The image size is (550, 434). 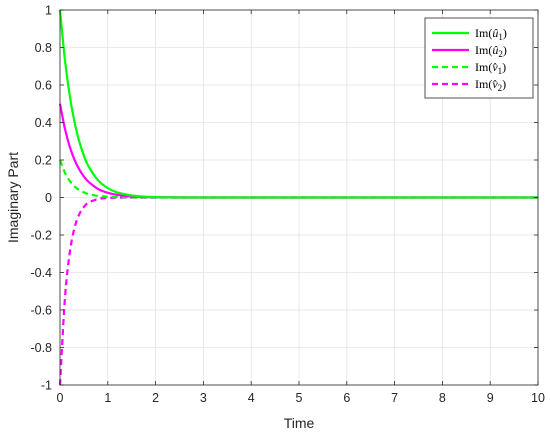 I want to click on y-tick-label: 0.8, so click(x=43, y=48).